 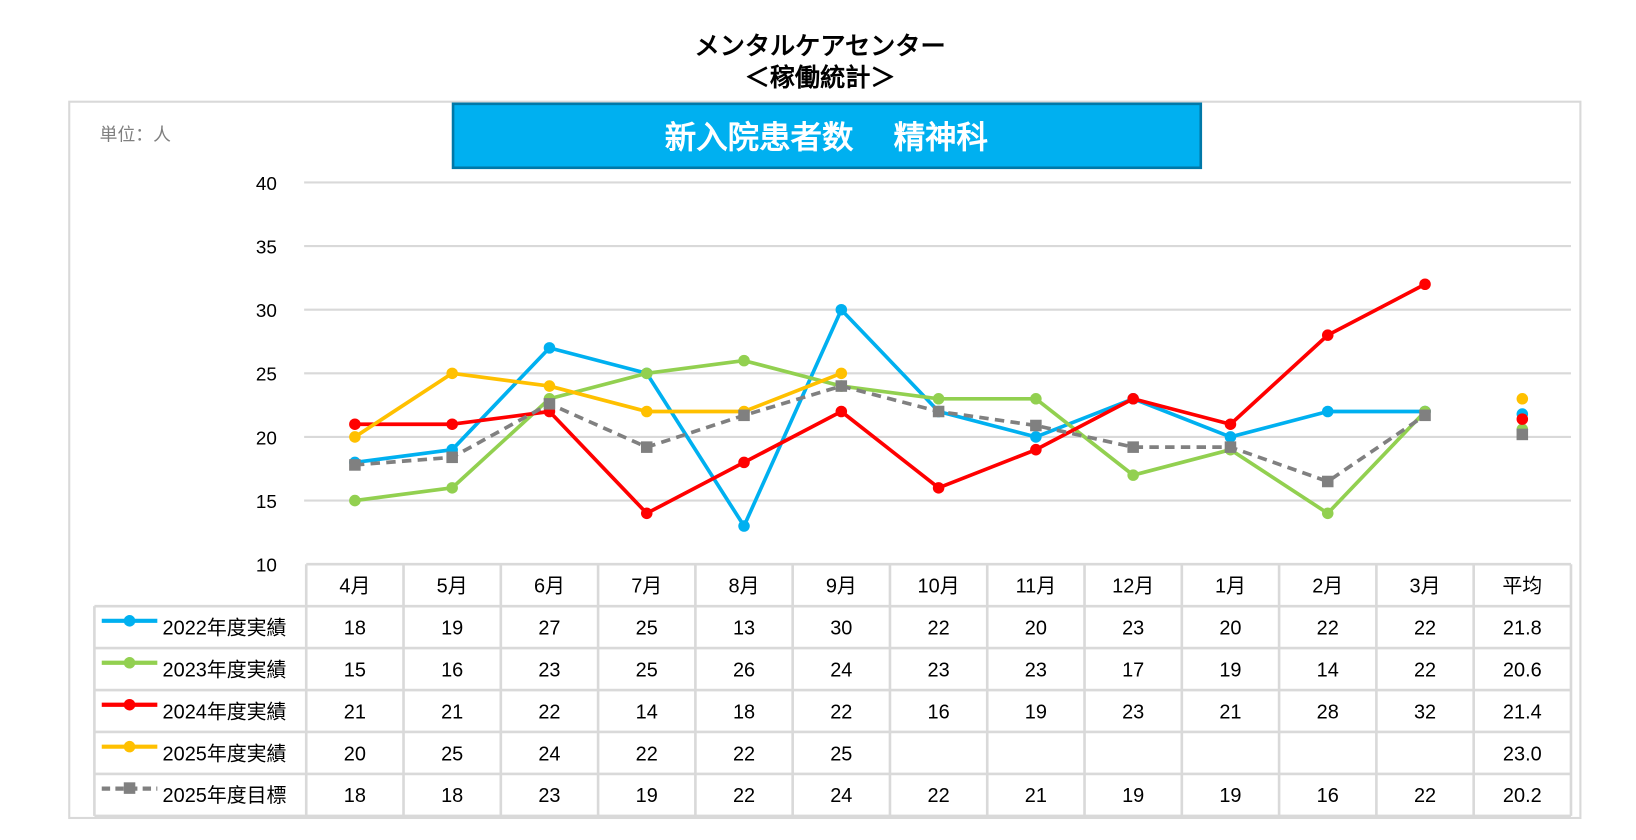 What do you see at coordinates (266, 437) in the screenshot?
I see `y-tick-label: 20` at bounding box center [266, 437].